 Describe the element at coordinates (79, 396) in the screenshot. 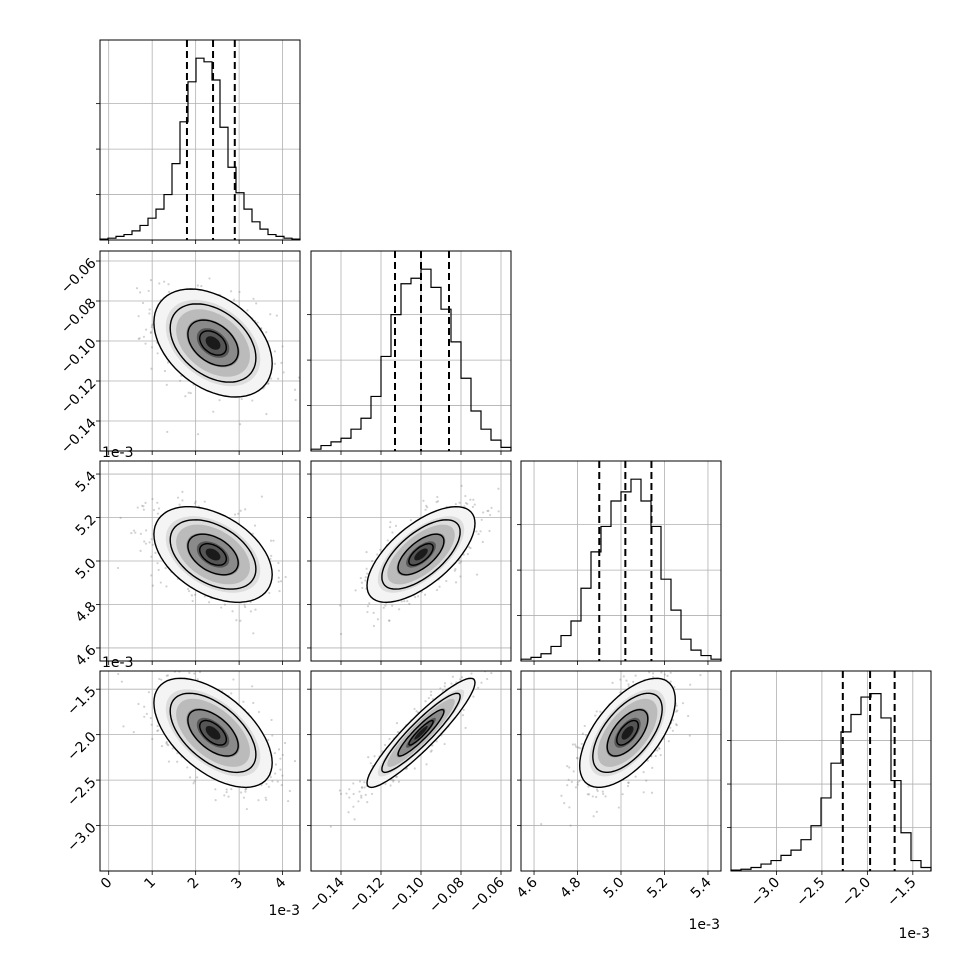

I see `y-tick-label: −0.12` at that location.